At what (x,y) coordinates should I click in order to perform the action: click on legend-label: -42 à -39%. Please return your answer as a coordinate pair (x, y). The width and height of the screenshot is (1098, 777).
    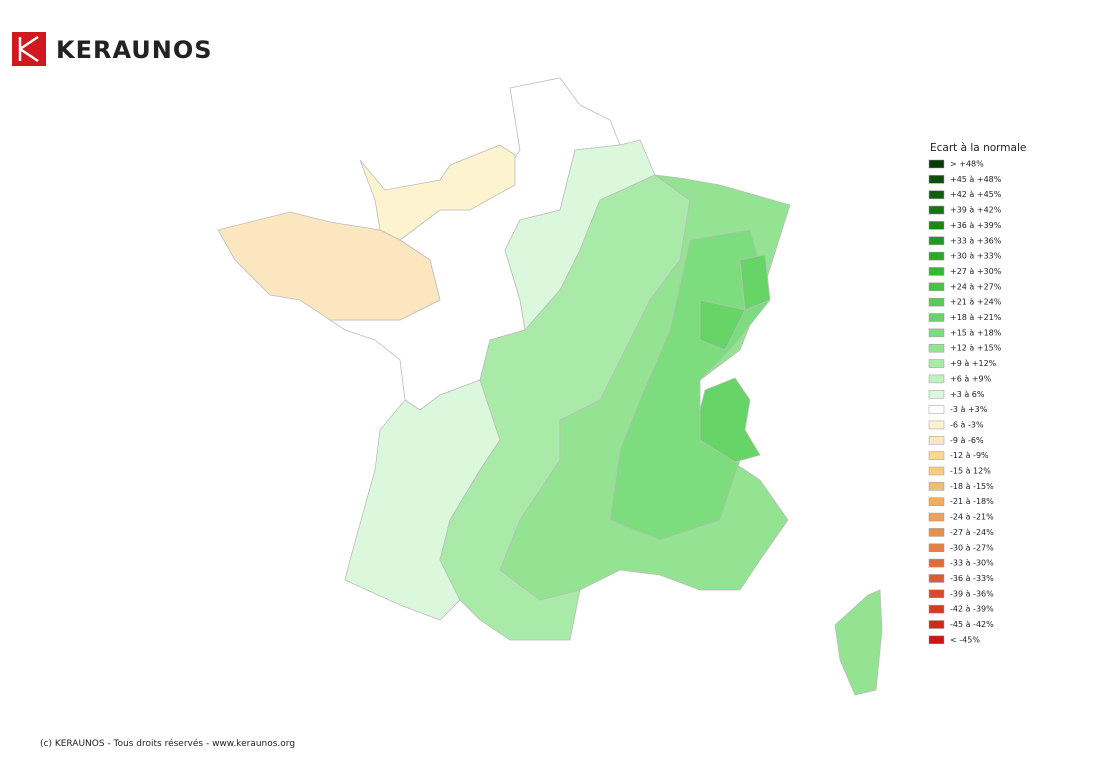
    Looking at the image, I should click on (972, 609).